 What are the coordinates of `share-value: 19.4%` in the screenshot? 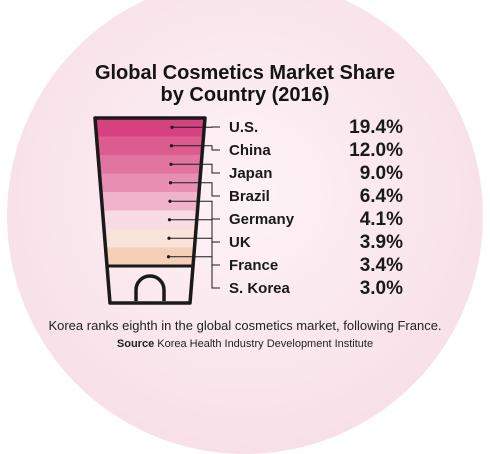 It's located at (376, 127).